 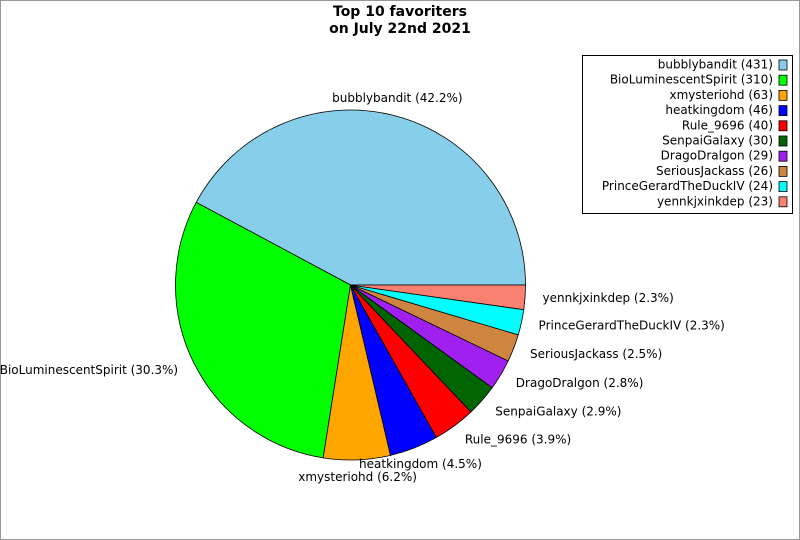 I want to click on legend-label: DragoDralgon (29), so click(x=717, y=156).